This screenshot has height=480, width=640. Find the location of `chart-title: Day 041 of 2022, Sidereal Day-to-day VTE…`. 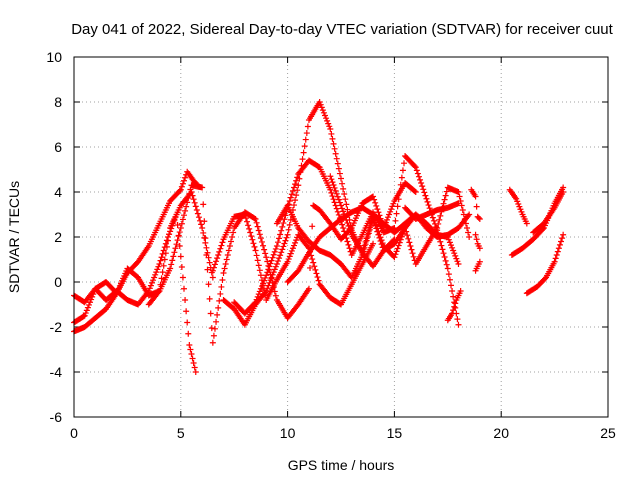

chart-title: Day 041 of 2022, Sidereal Day-to-day VTE… is located at coordinates (342, 29).